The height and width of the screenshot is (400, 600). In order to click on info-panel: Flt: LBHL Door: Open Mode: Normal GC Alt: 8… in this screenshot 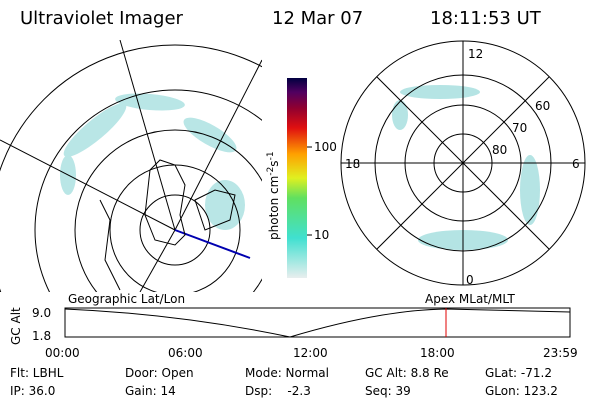, I will do `click(284, 382)`.